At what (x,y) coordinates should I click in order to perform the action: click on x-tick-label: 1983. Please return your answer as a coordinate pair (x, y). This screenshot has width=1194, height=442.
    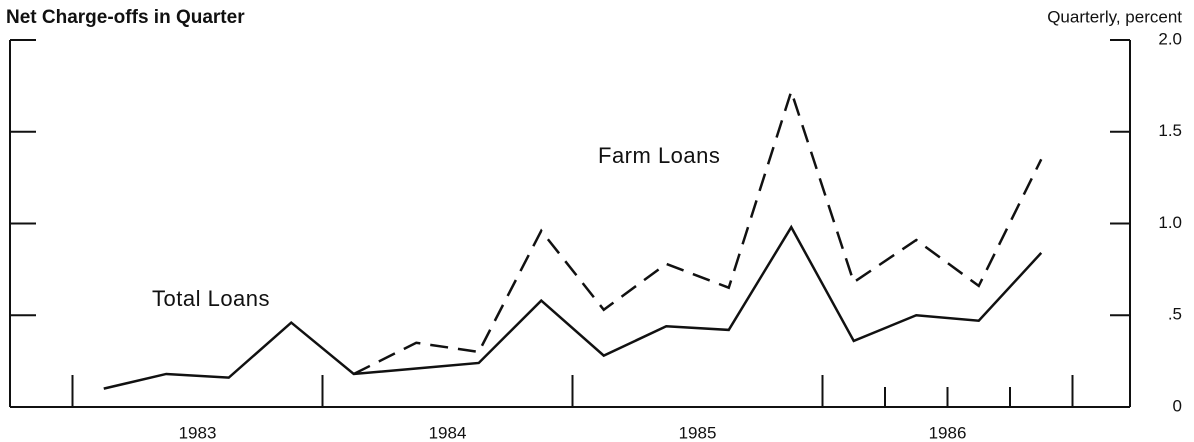
    Looking at the image, I should click on (198, 432).